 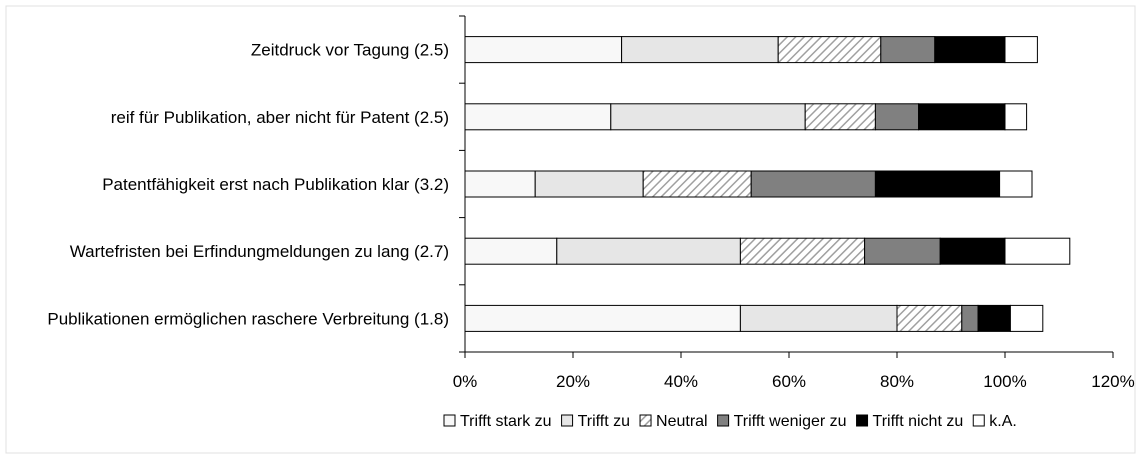 What do you see at coordinates (789, 381) in the screenshot?
I see `x-tick-label-3: 60%` at bounding box center [789, 381].